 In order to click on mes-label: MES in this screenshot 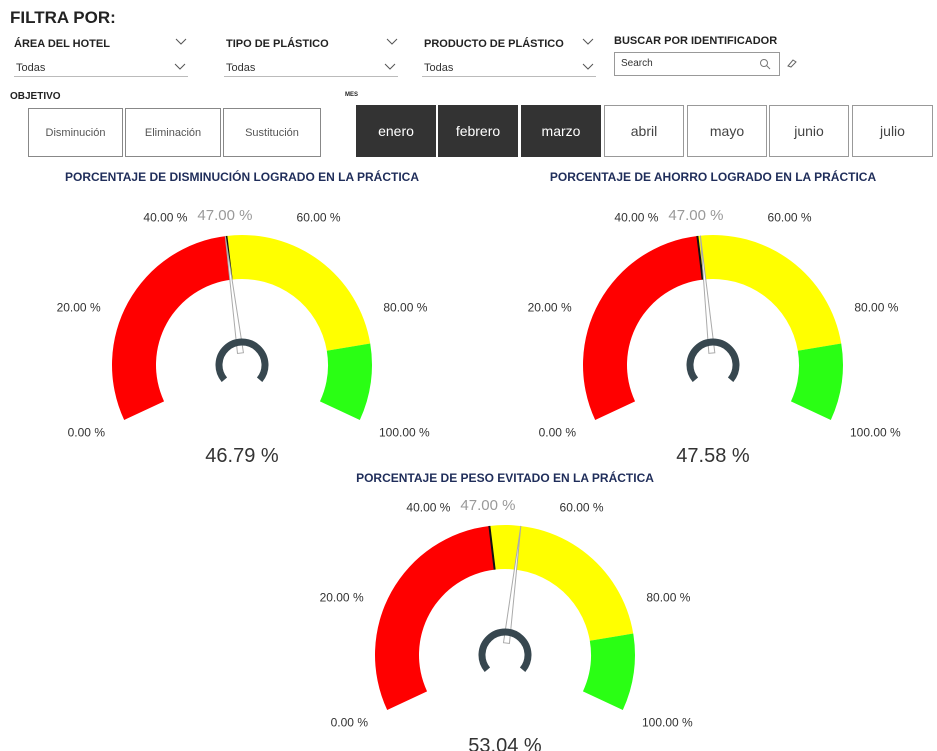, I will do `click(352, 95)`.